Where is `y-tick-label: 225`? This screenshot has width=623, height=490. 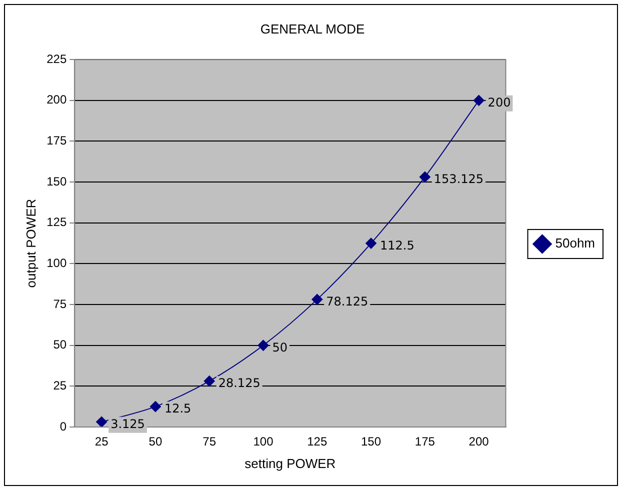
y-tick-label: 225 is located at coordinates (56, 59).